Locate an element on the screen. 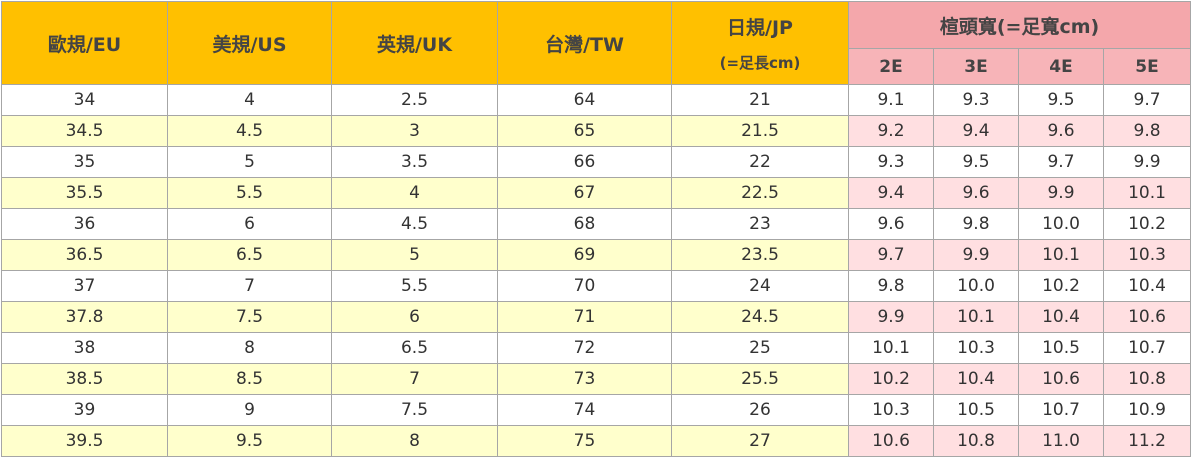 Image resolution: width=1191 pixels, height=458 pixels. header-cell: 英規/UK is located at coordinates (414, 43).